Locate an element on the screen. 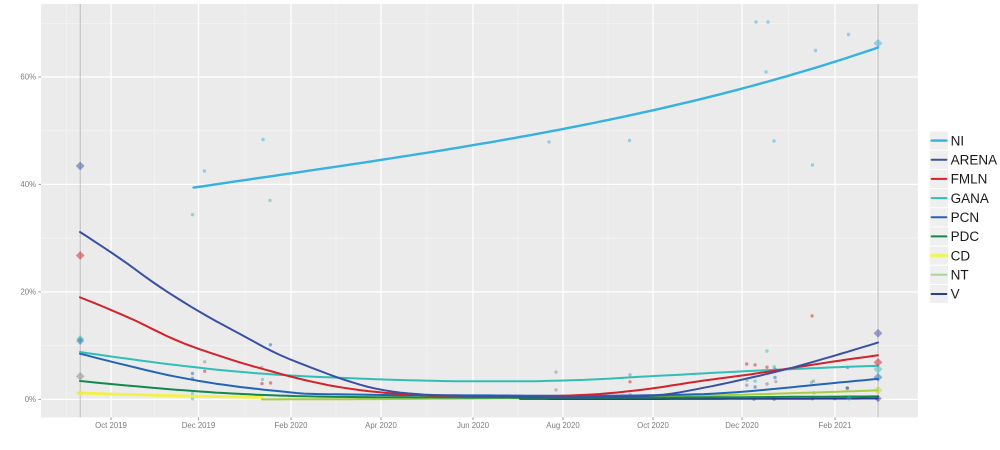 The width and height of the screenshot is (1000, 450). svg-text: Feb 2020 is located at coordinates (292, 425).